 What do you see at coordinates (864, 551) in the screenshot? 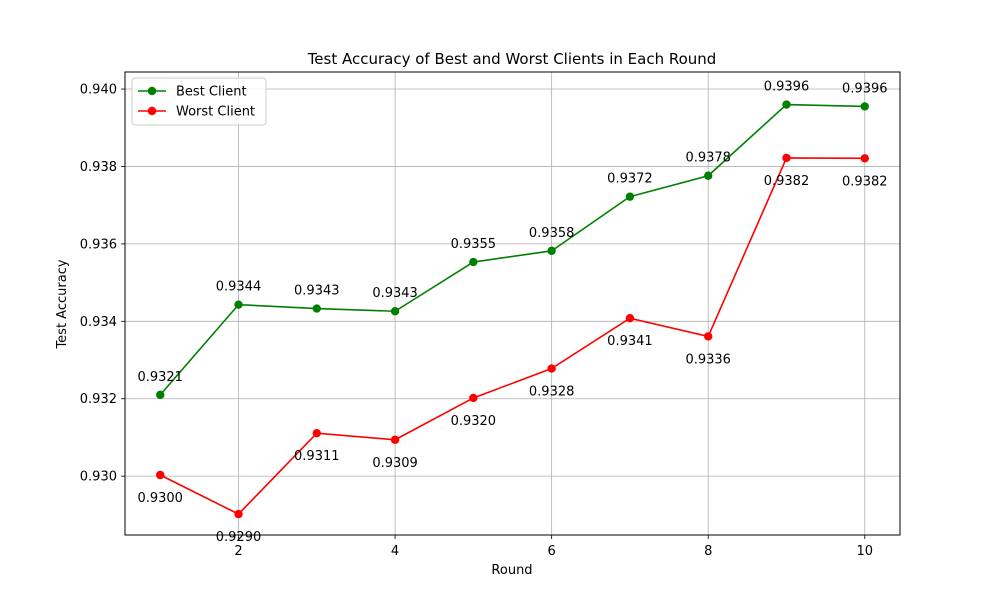
I see `x-tick-label: 10` at bounding box center [864, 551].